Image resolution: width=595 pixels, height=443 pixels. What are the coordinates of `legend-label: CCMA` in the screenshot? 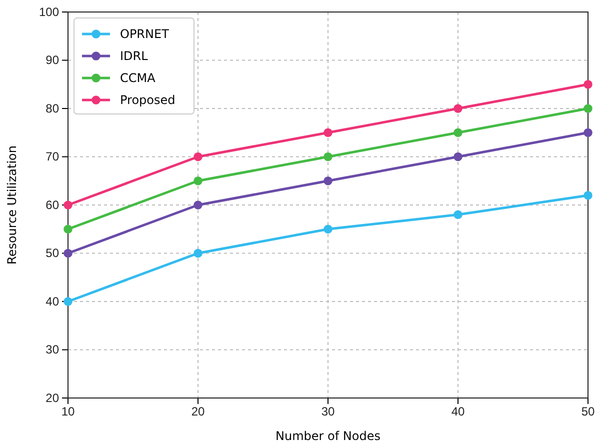 It's located at (138, 78).